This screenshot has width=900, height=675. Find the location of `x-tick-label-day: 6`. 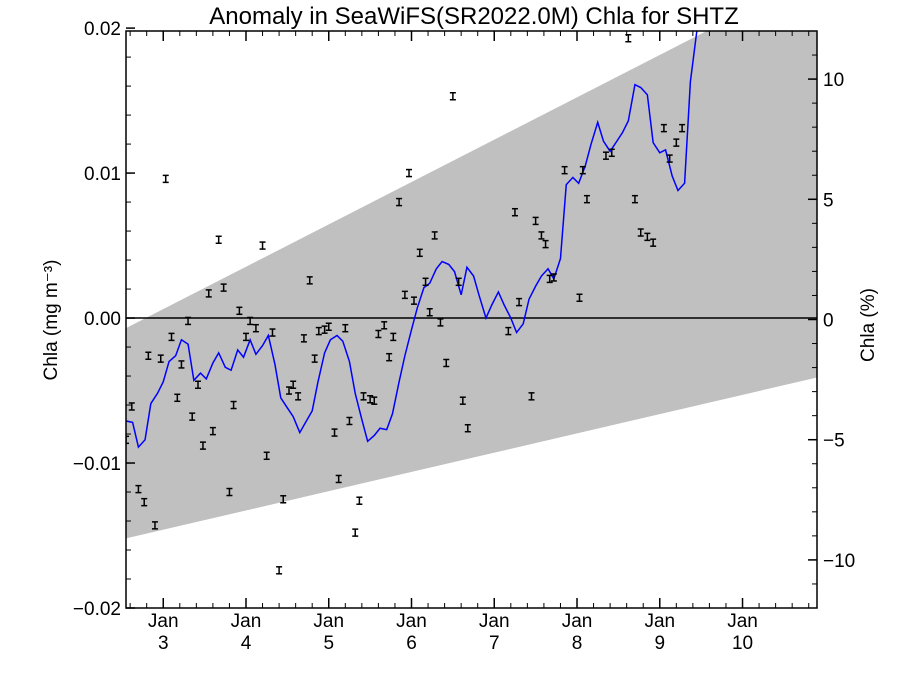

x-tick-label-day: 6 is located at coordinates (411, 643).